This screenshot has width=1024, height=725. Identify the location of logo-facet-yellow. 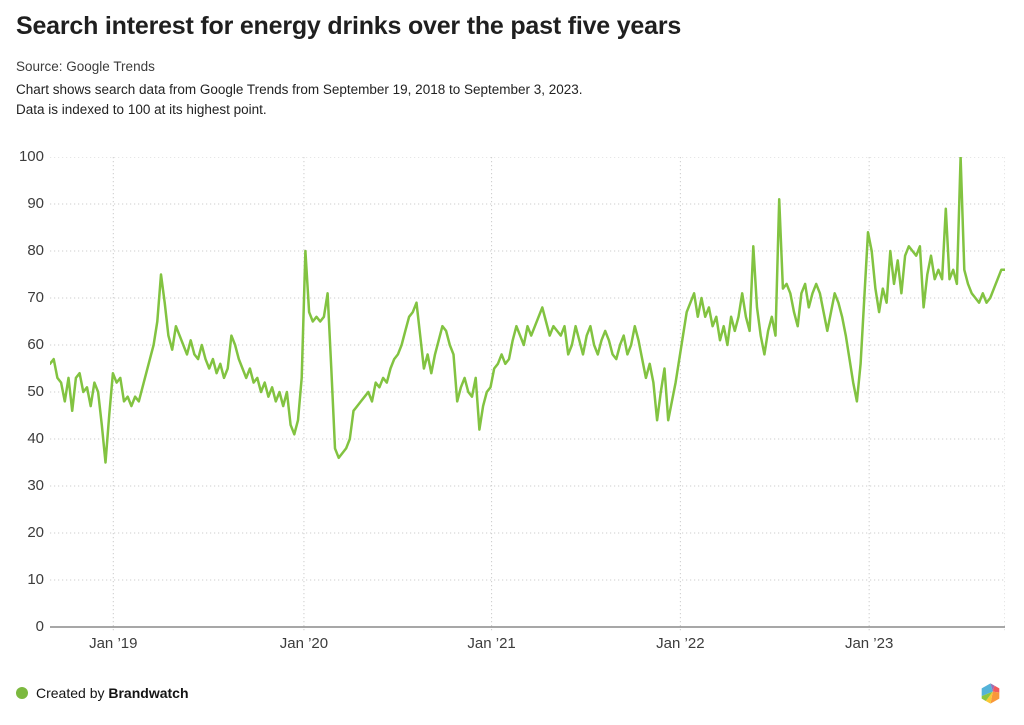
(989, 697).